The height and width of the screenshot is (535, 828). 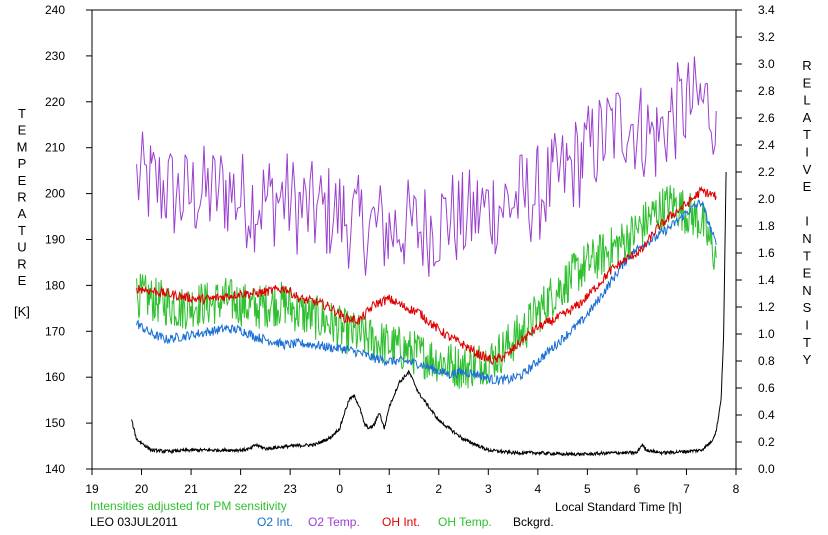 What do you see at coordinates (134, 522) in the screenshot?
I see `station-date: LEO 03JUL2011` at bounding box center [134, 522].